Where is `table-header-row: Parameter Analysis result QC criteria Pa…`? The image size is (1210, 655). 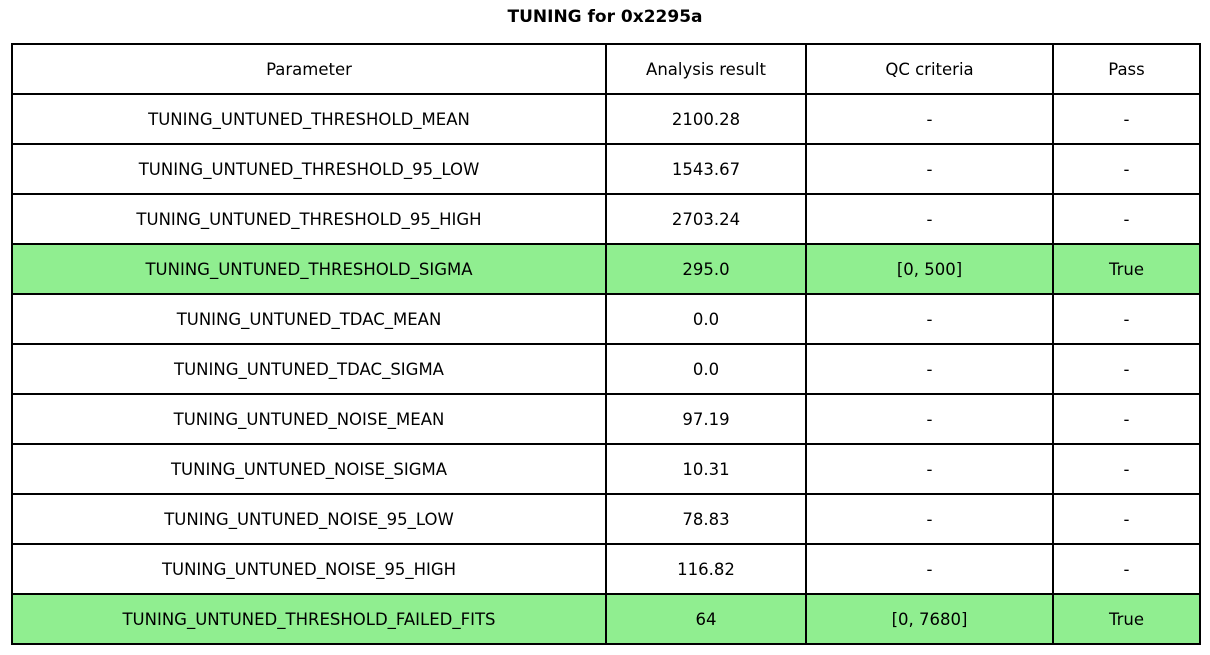 table-header-row: Parameter Analysis result QC criteria Pa… is located at coordinates (606, 69).